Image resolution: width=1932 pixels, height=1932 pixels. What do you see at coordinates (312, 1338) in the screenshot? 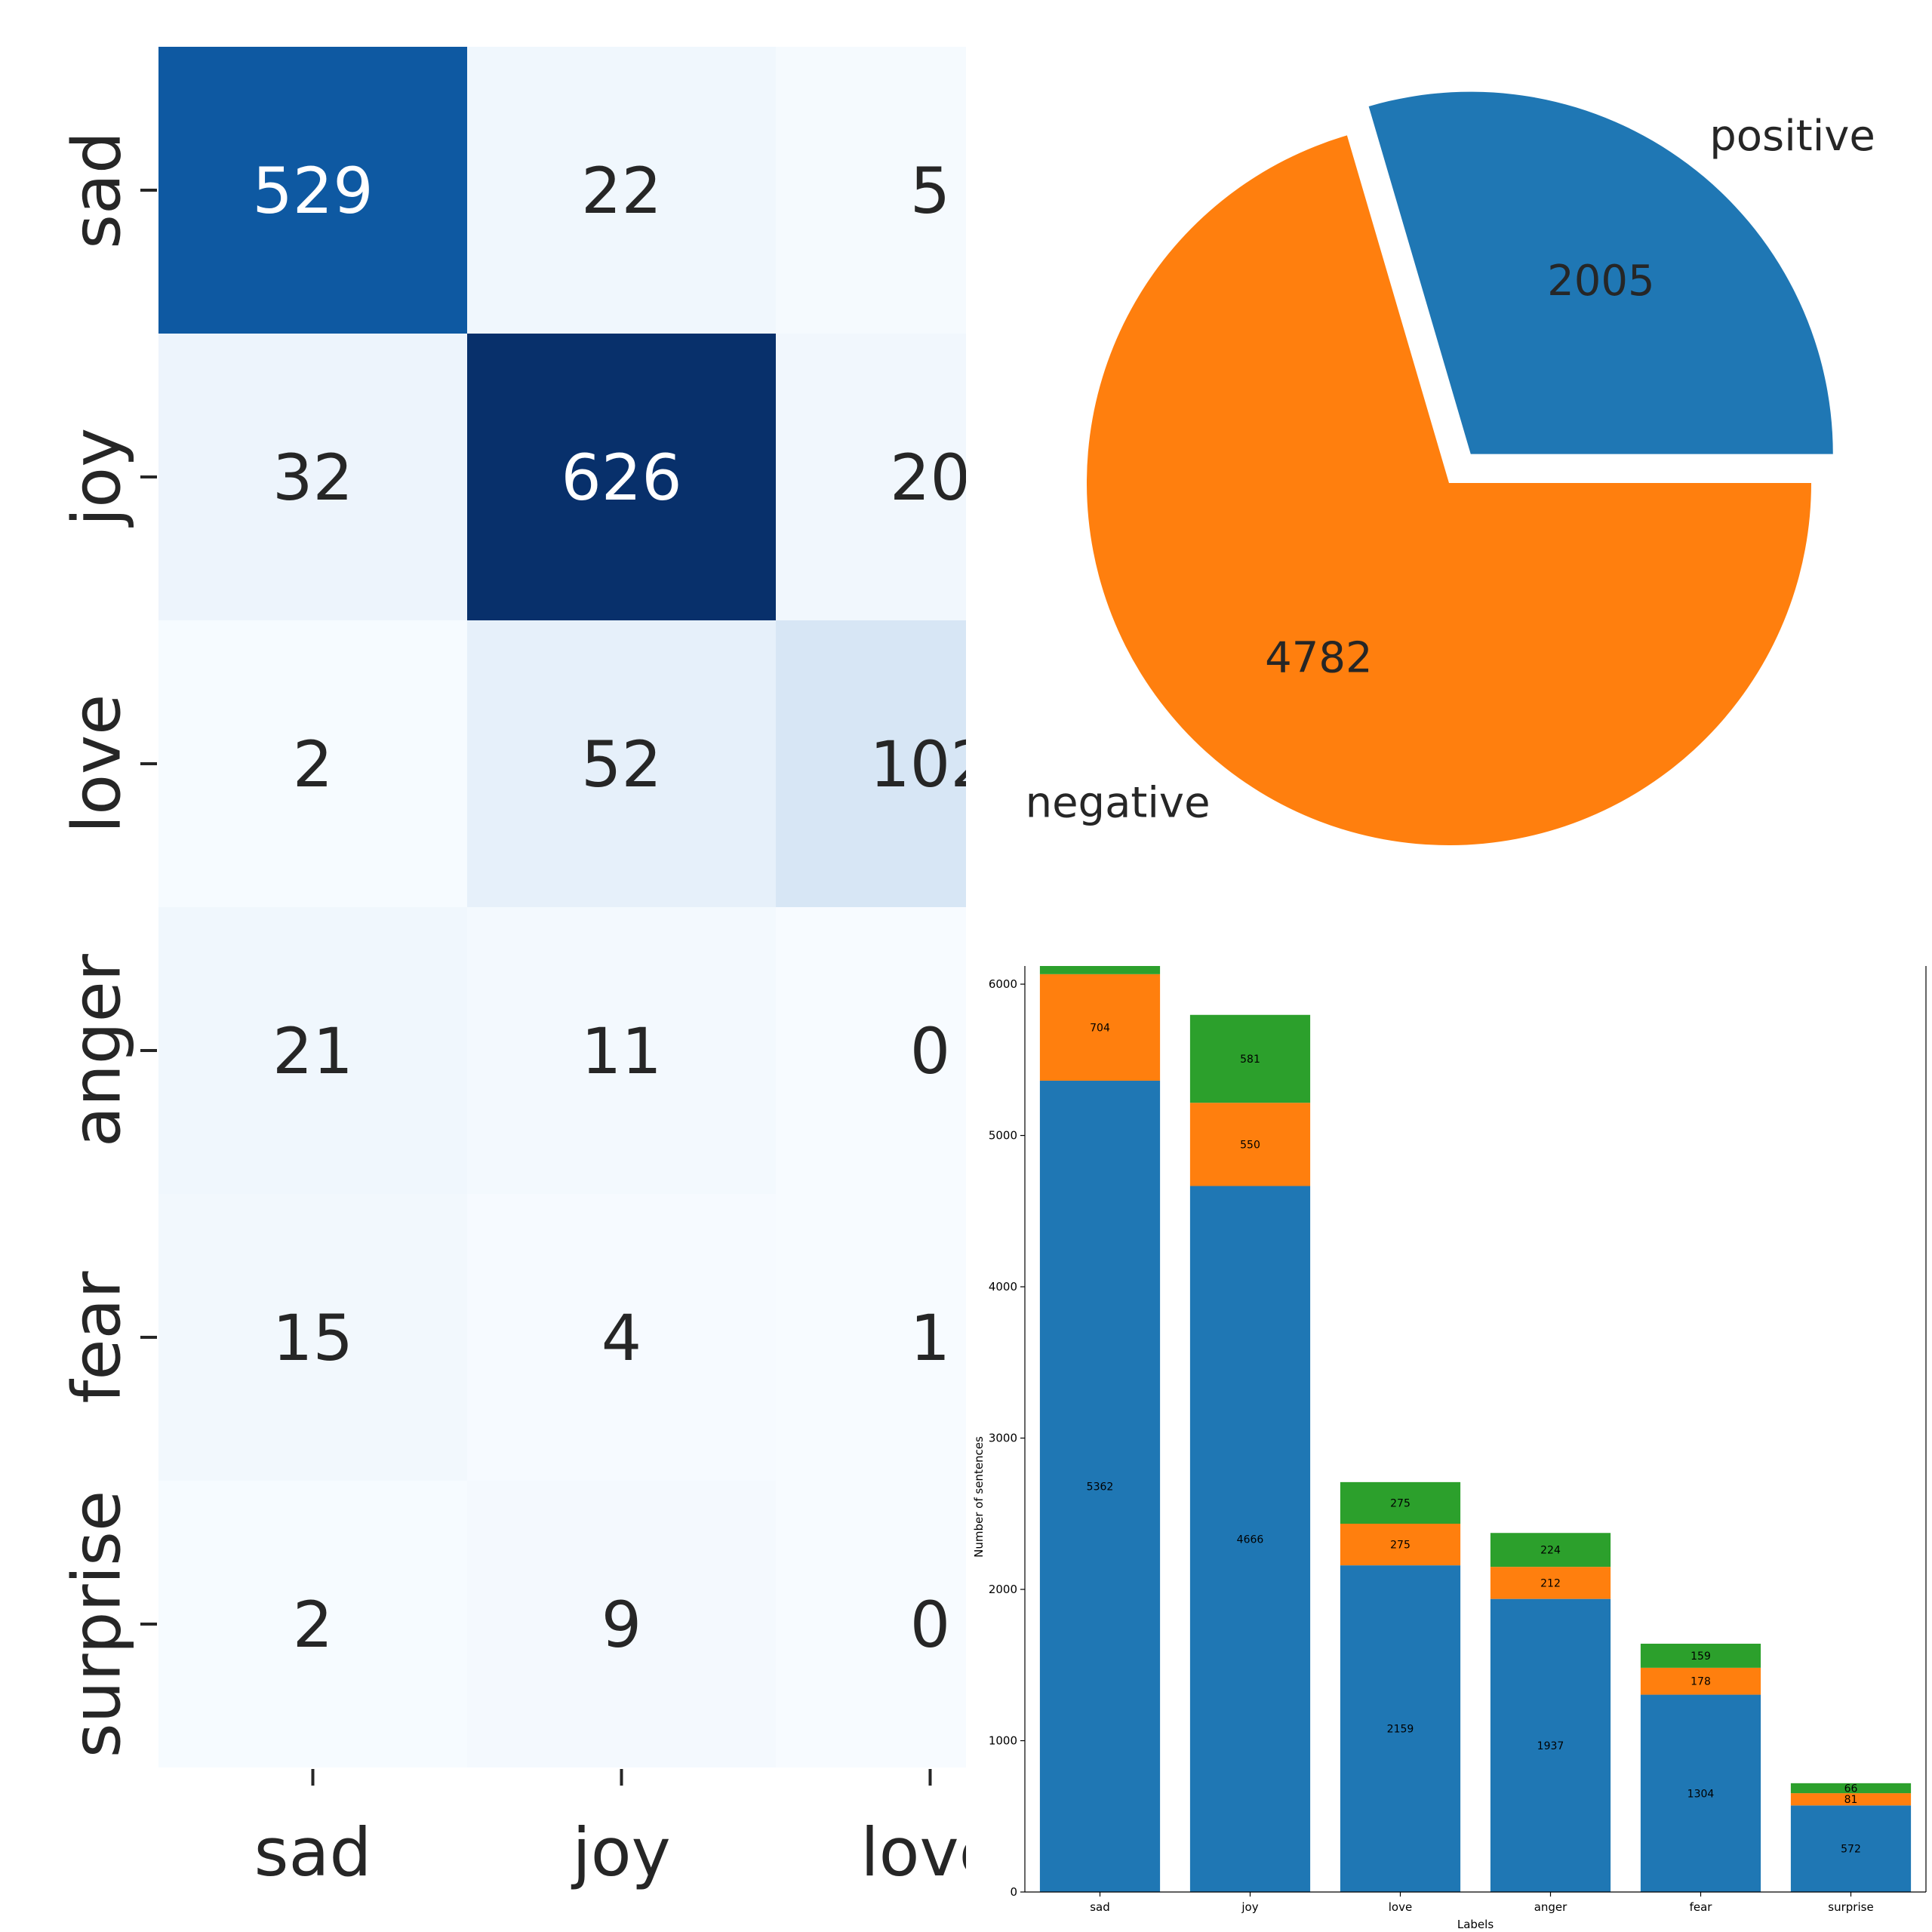
I see `heatmap-cell-value: 15` at bounding box center [312, 1338].